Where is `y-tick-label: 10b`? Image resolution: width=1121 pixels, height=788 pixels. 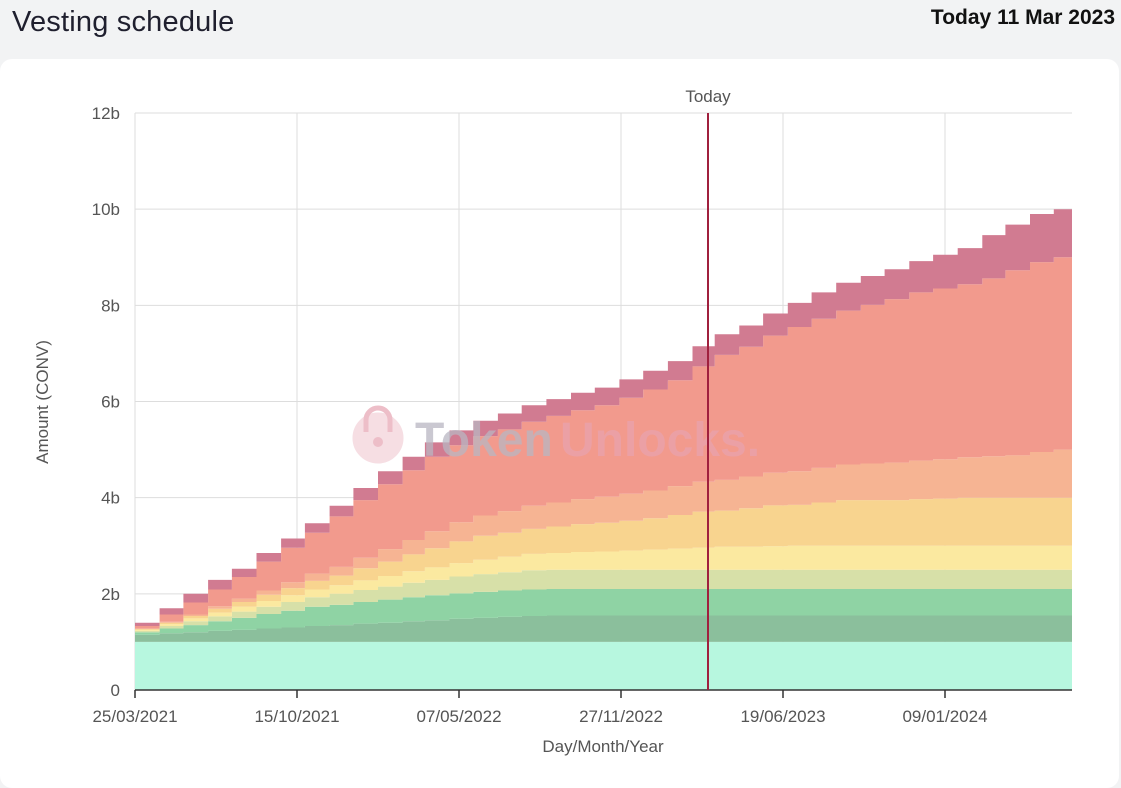 y-tick-label: 10b is located at coordinates (106, 209).